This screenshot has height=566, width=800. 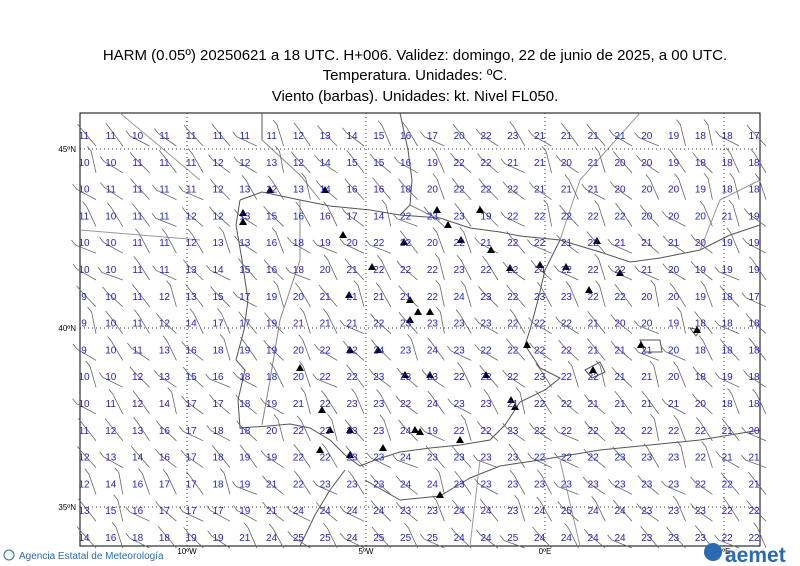 What do you see at coordinates (91, 556) in the screenshot?
I see `agency-name: Agencia Estatal de Meteorología` at bounding box center [91, 556].